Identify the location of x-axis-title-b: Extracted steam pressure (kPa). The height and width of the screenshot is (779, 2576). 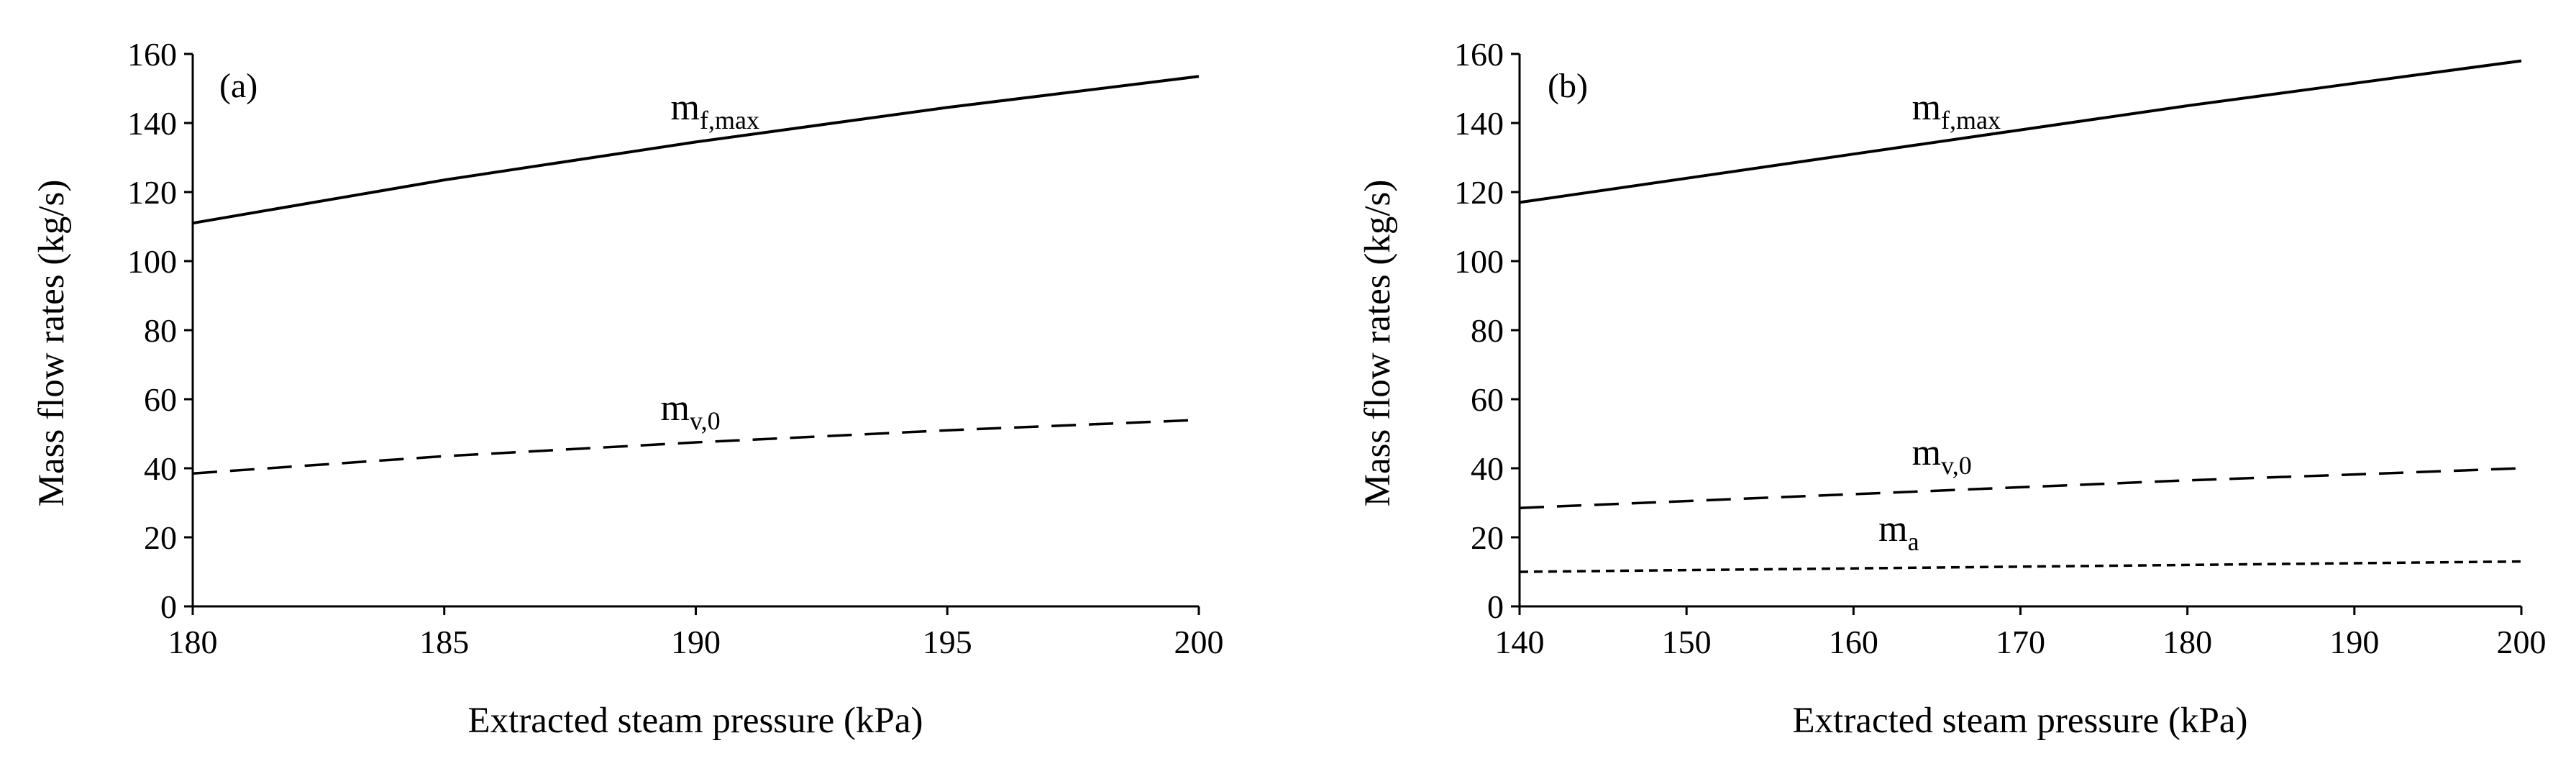
(2021, 721).